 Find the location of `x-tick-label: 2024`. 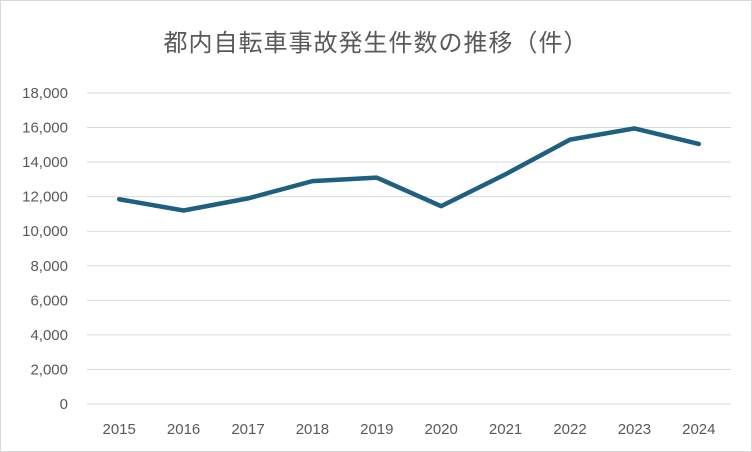

x-tick-label: 2024 is located at coordinates (698, 429).